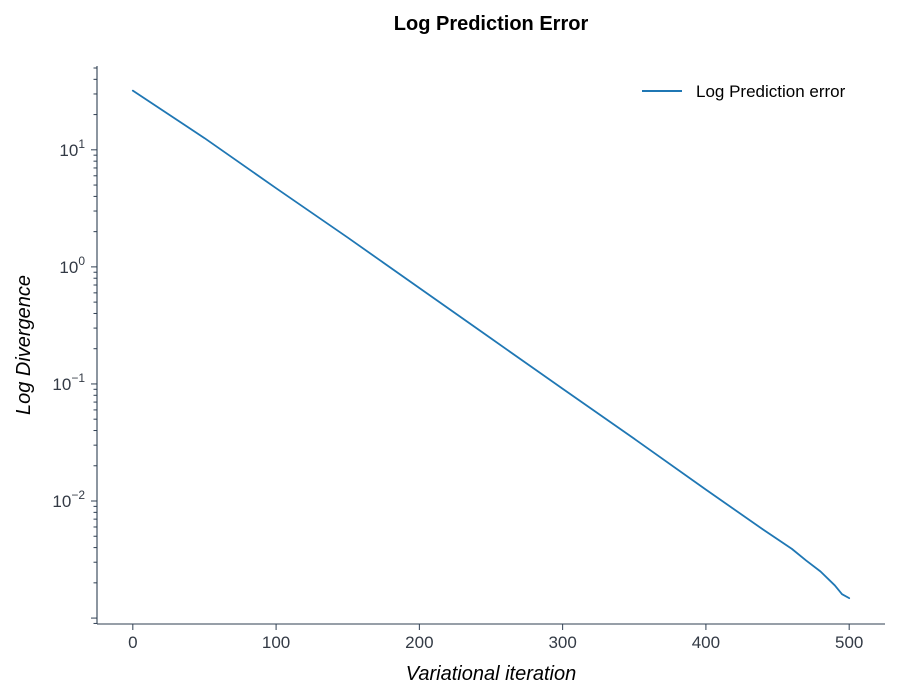 The image size is (900, 700). I want to click on y-tick-label: 10⁻¹, so click(68, 382).